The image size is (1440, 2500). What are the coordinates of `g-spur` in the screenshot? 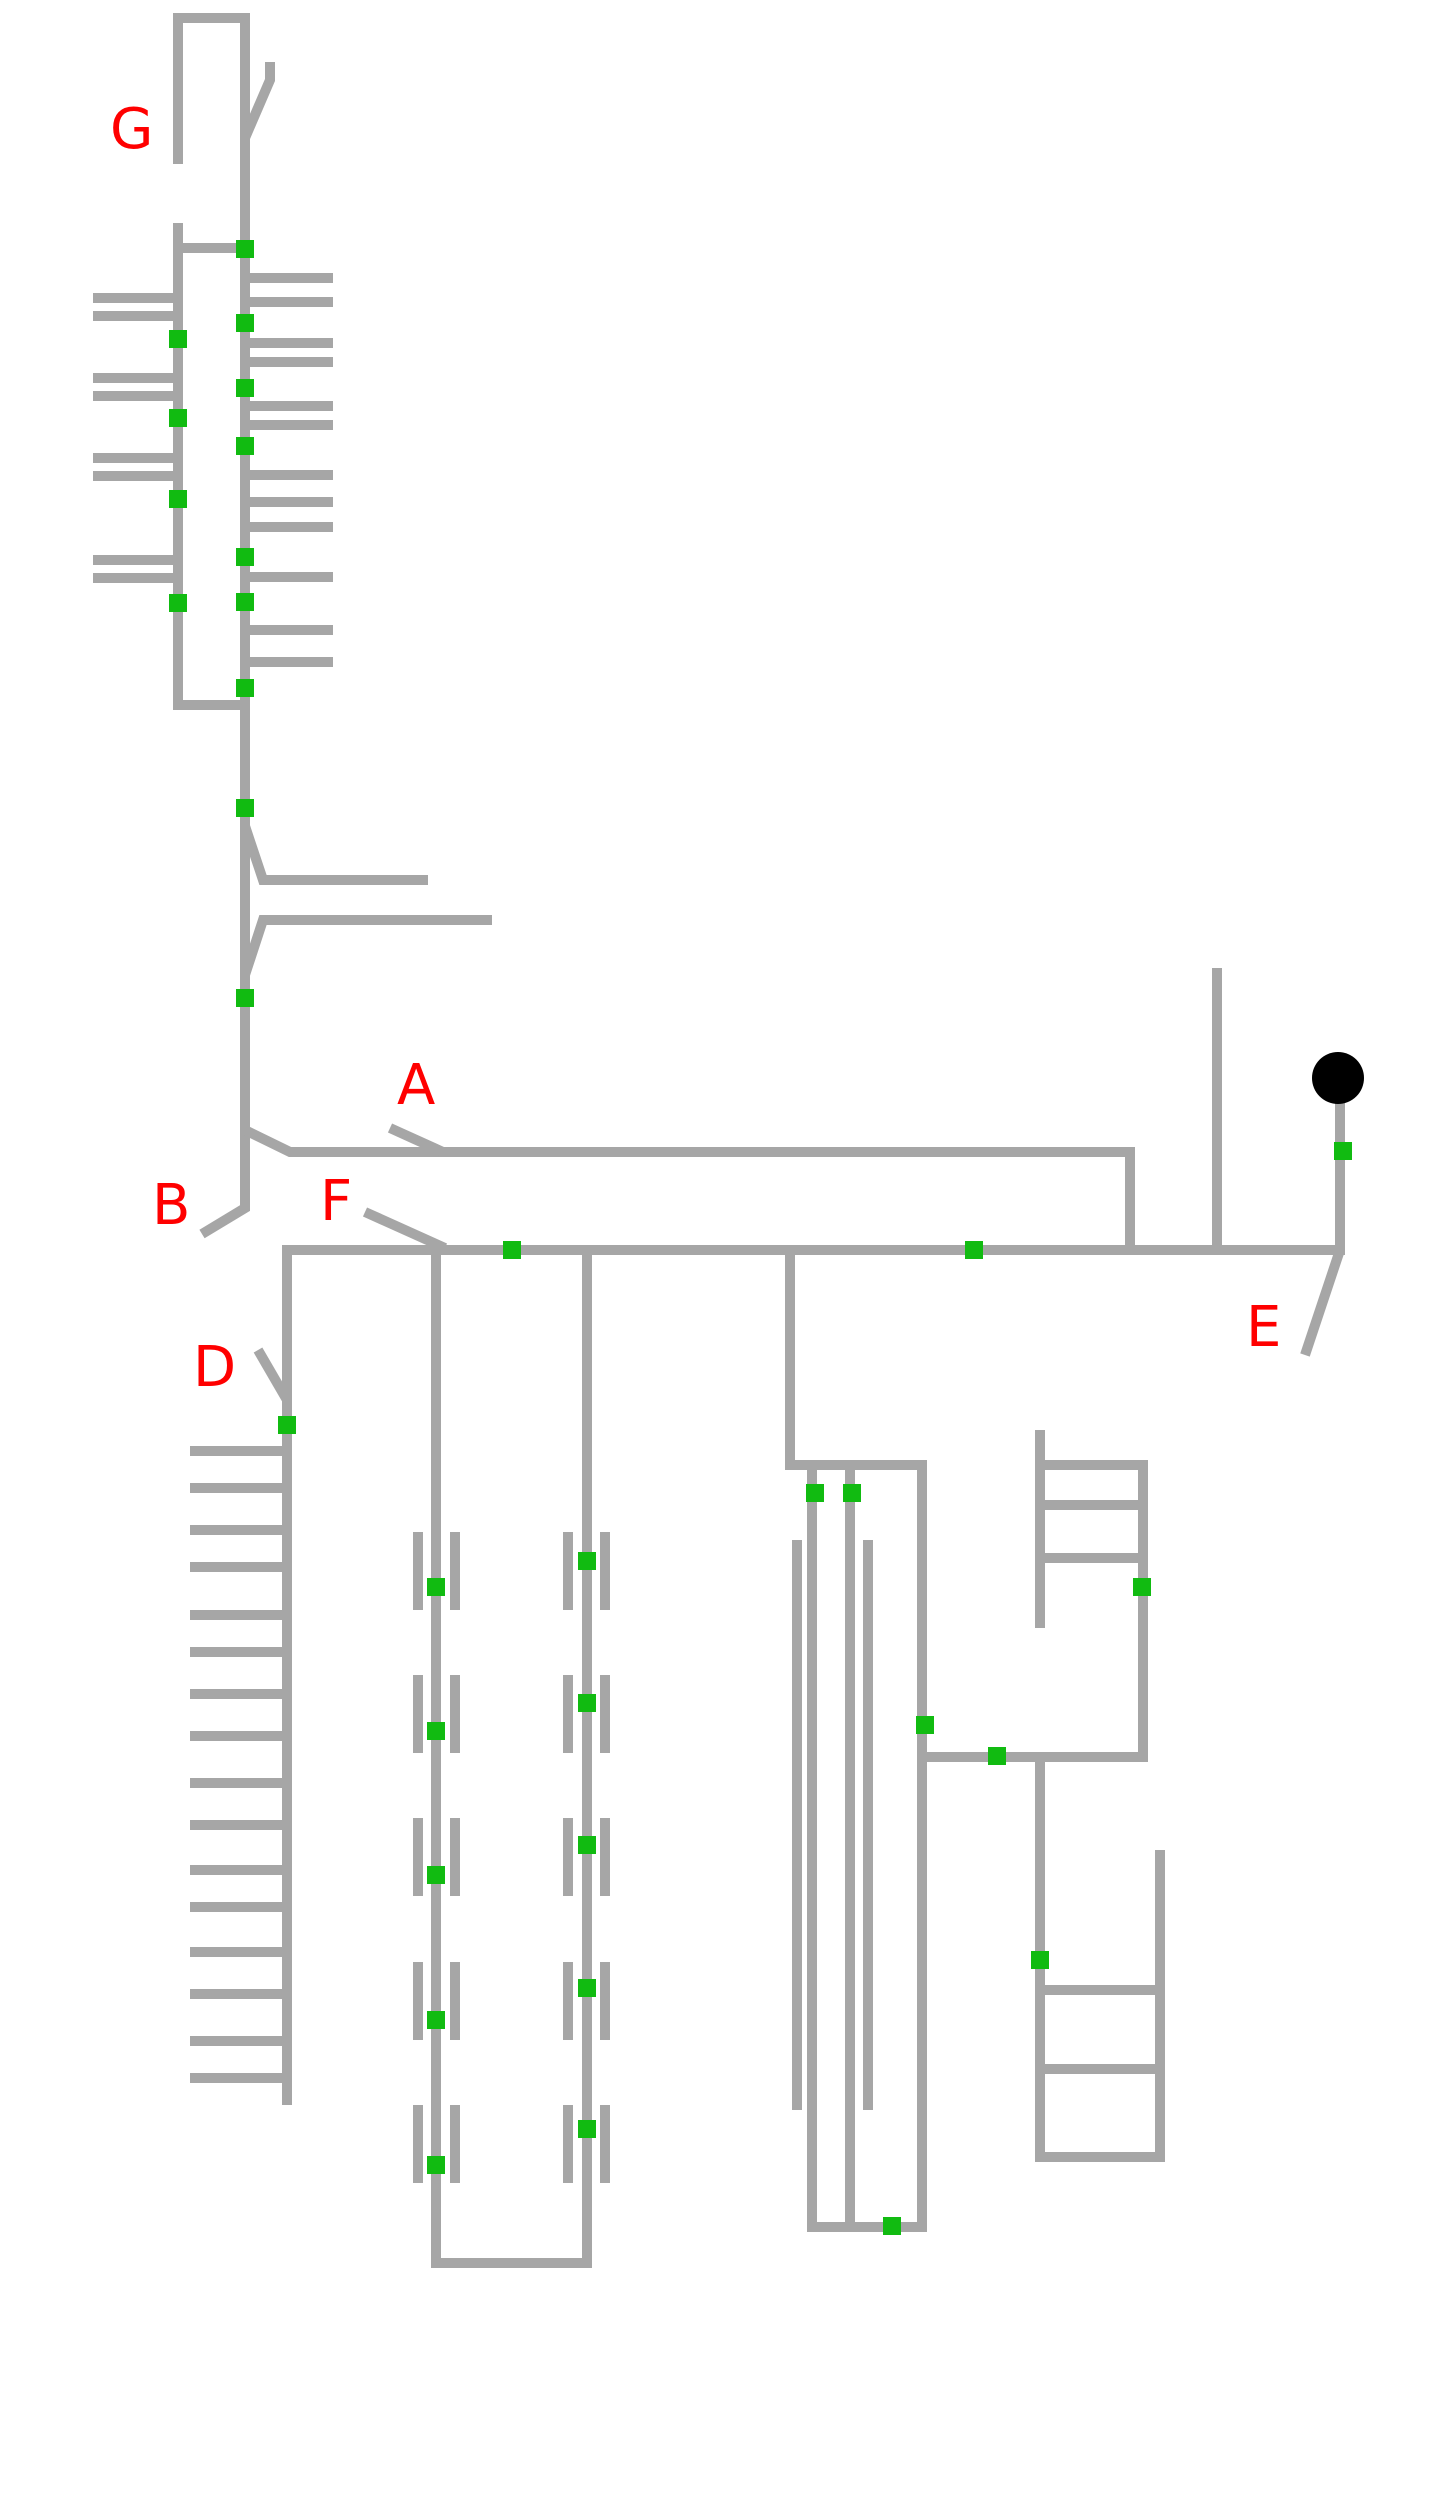 It's located at (257, 101).